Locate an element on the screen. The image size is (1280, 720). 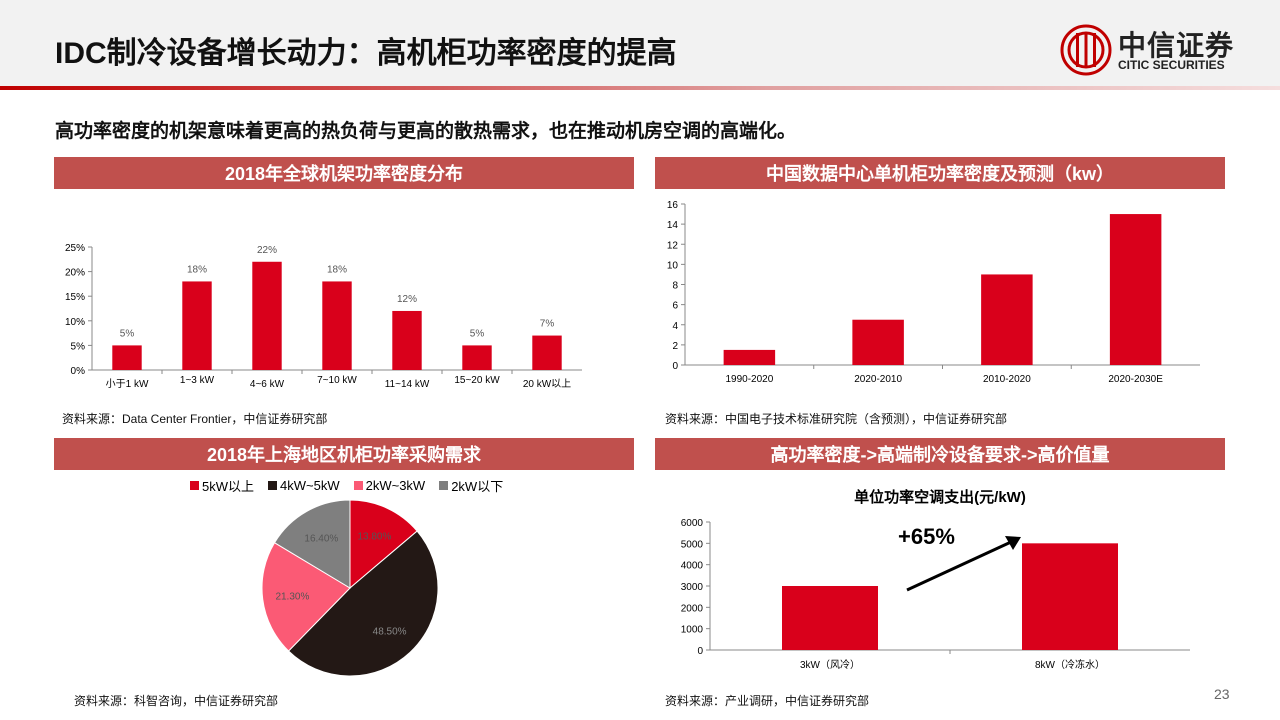
pie-data-label: 13.80% is located at coordinates (374, 536).